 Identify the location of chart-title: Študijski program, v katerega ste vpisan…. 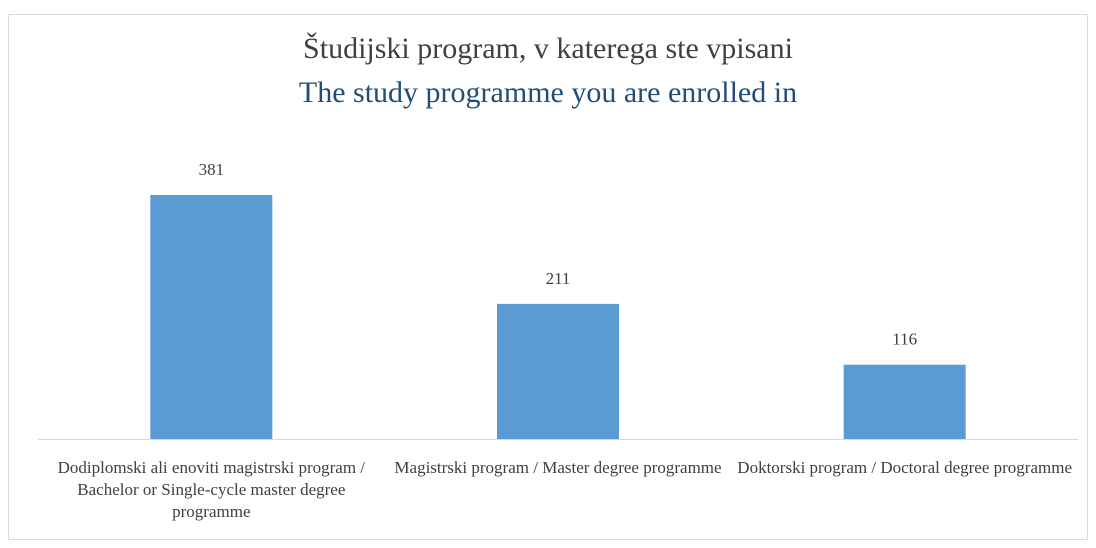
(548, 48).